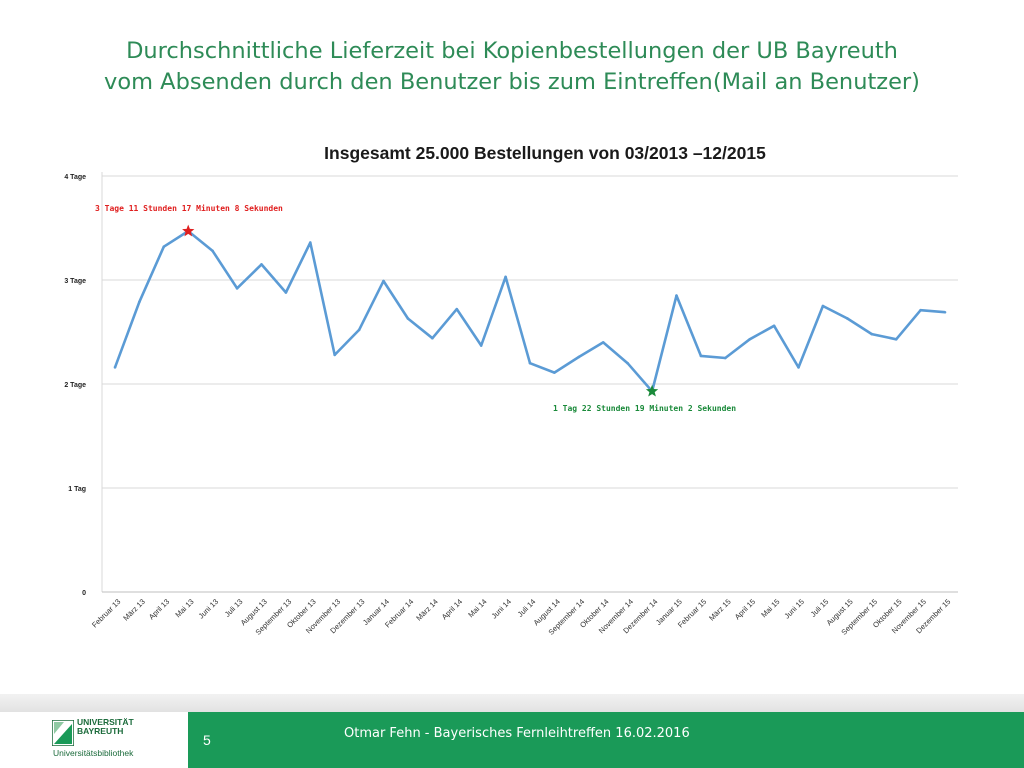 This screenshot has width=1024, height=768. Describe the element at coordinates (720, 610) in the screenshot. I see `x-tick-label: März 15` at that location.